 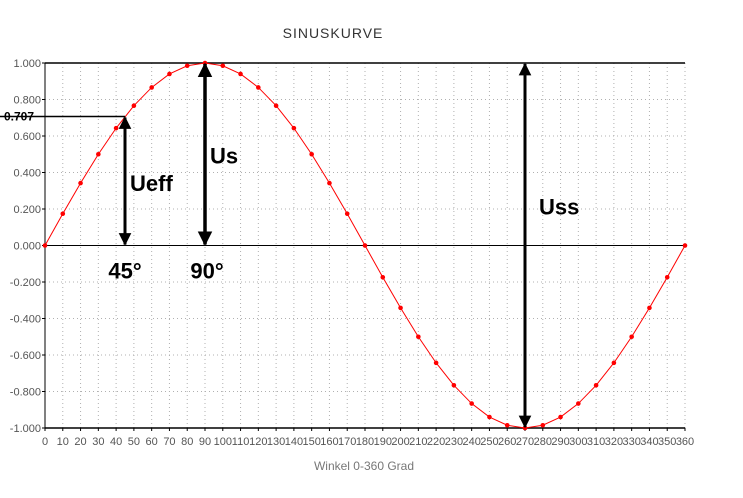 I want to click on x-tick-label: 120, so click(x=258, y=442).